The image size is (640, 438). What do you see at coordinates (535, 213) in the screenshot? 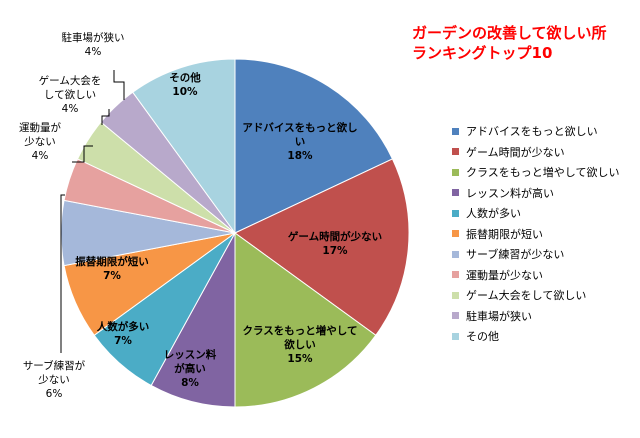
I see `legend-item: 人数が多い` at bounding box center [535, 213].